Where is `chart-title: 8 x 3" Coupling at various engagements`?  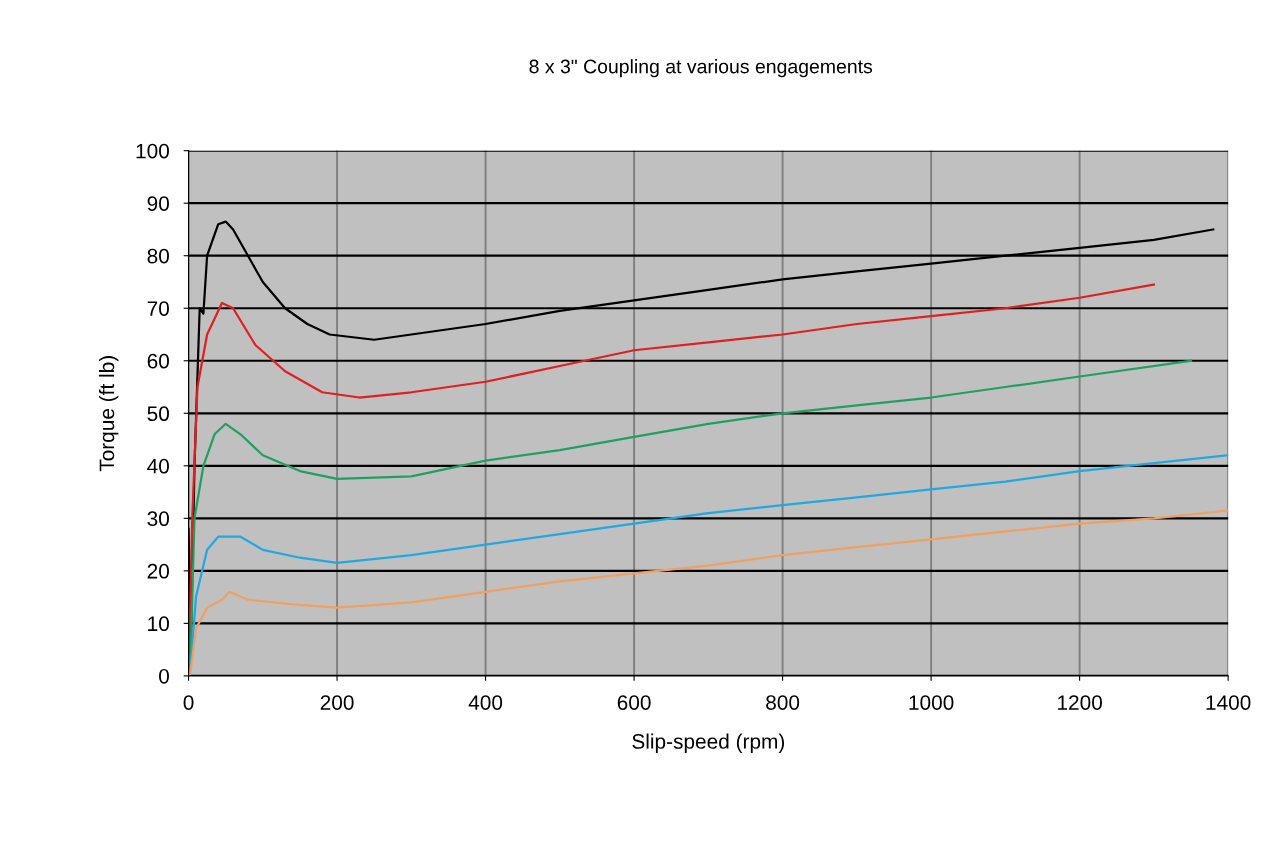
chart-title: 8 x 3" Coupling at various engagements is located at coordinates (701, 68).